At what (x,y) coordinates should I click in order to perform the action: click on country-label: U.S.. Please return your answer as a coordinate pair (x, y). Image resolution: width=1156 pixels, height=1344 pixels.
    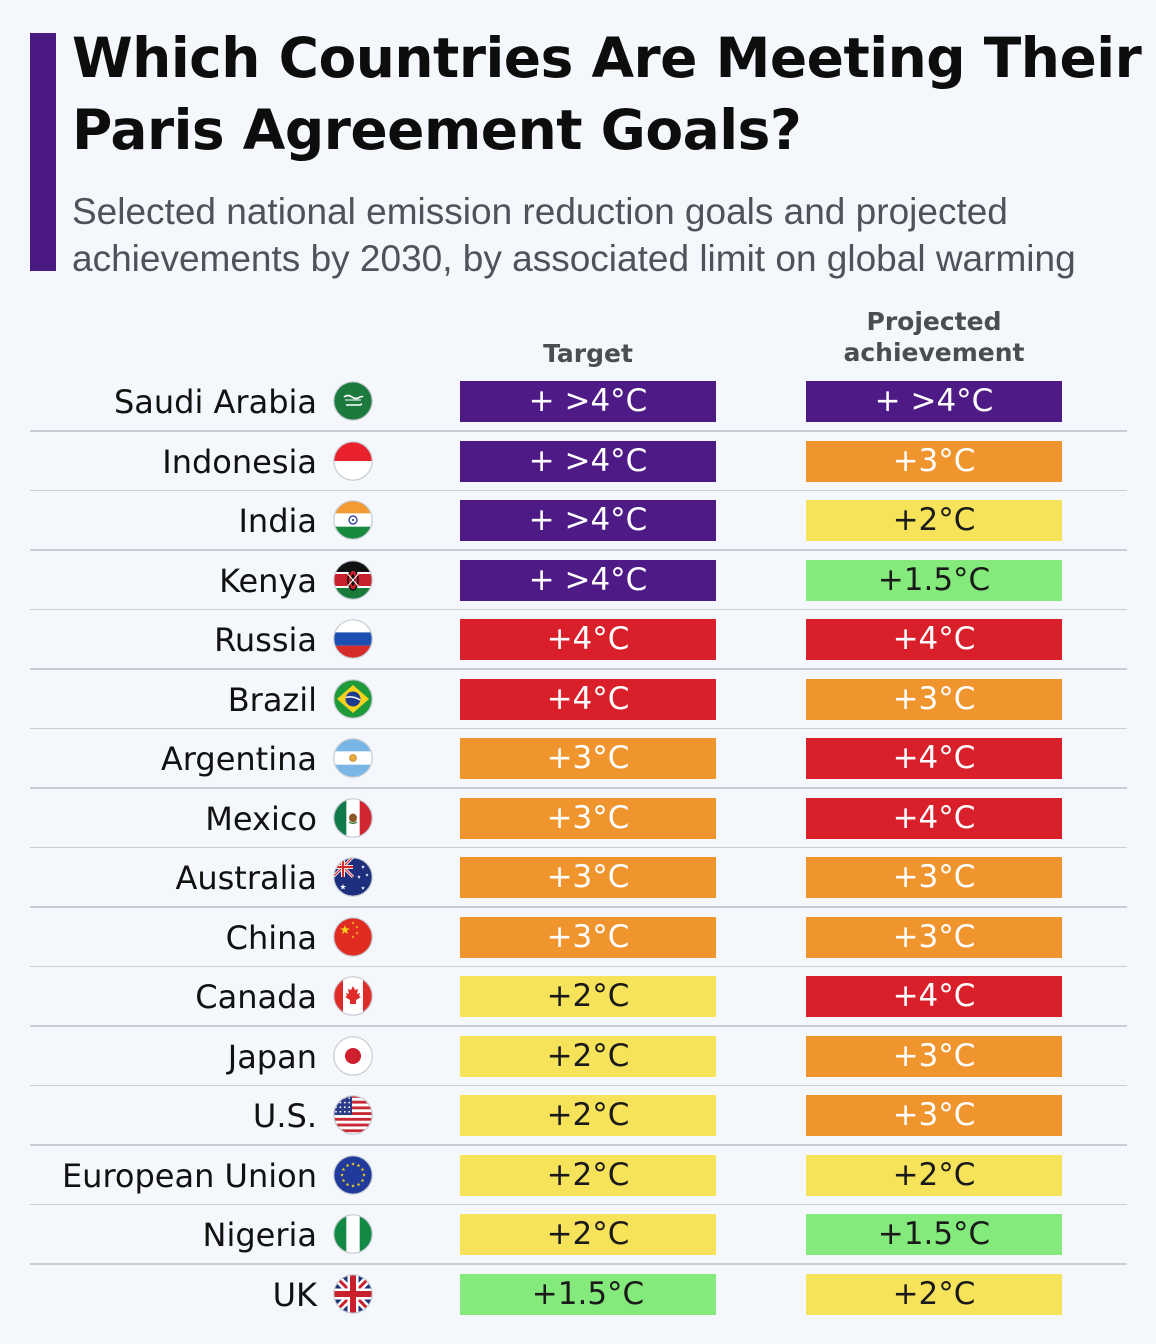
    Looking at the image, I should click on (284, 1116).